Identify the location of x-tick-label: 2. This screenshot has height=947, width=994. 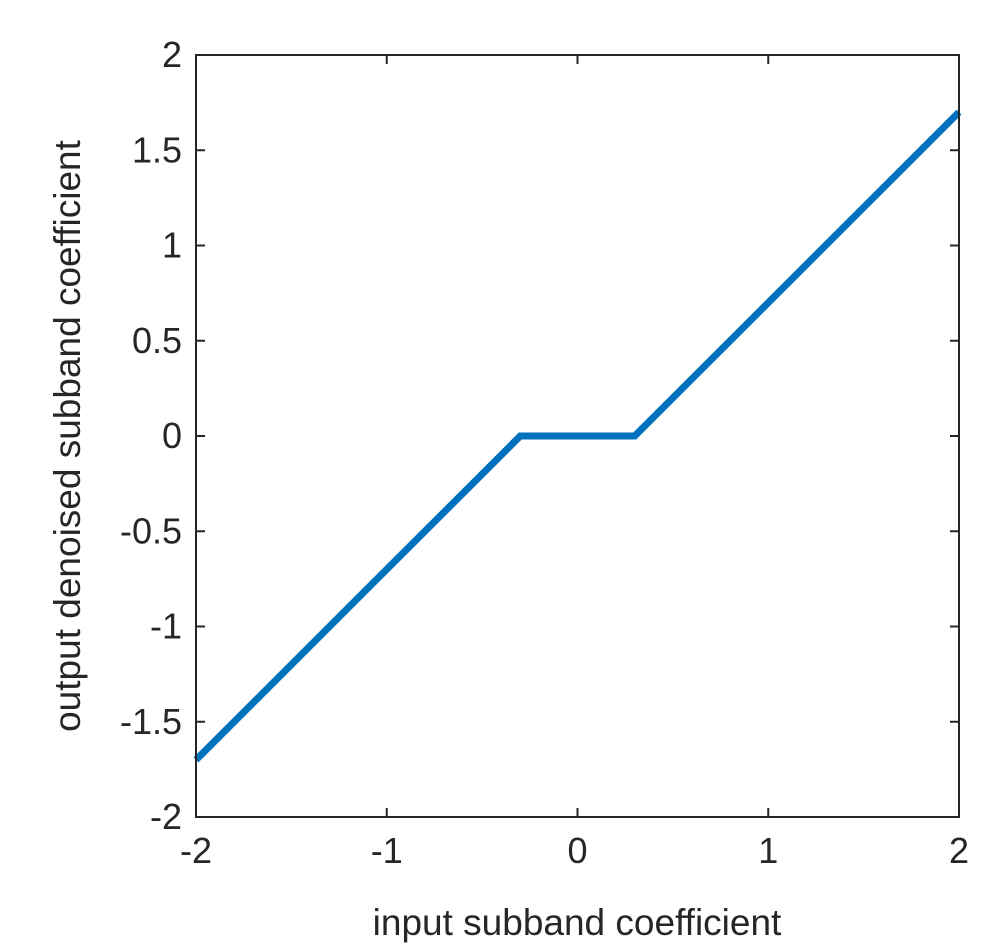
(959, 850).